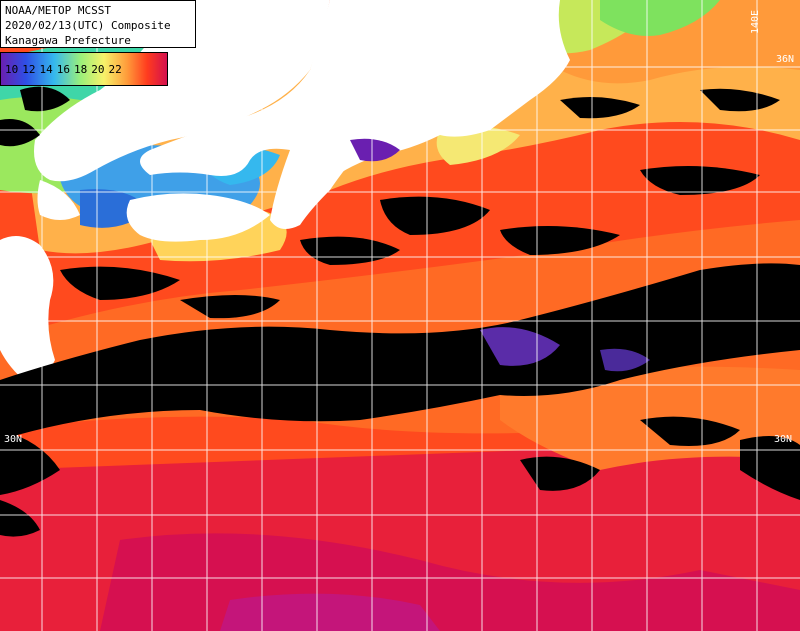  What do you see at coordinates (182, 91) in the screenshot?
I see `land-honshu` at bounding box center [182, 91].